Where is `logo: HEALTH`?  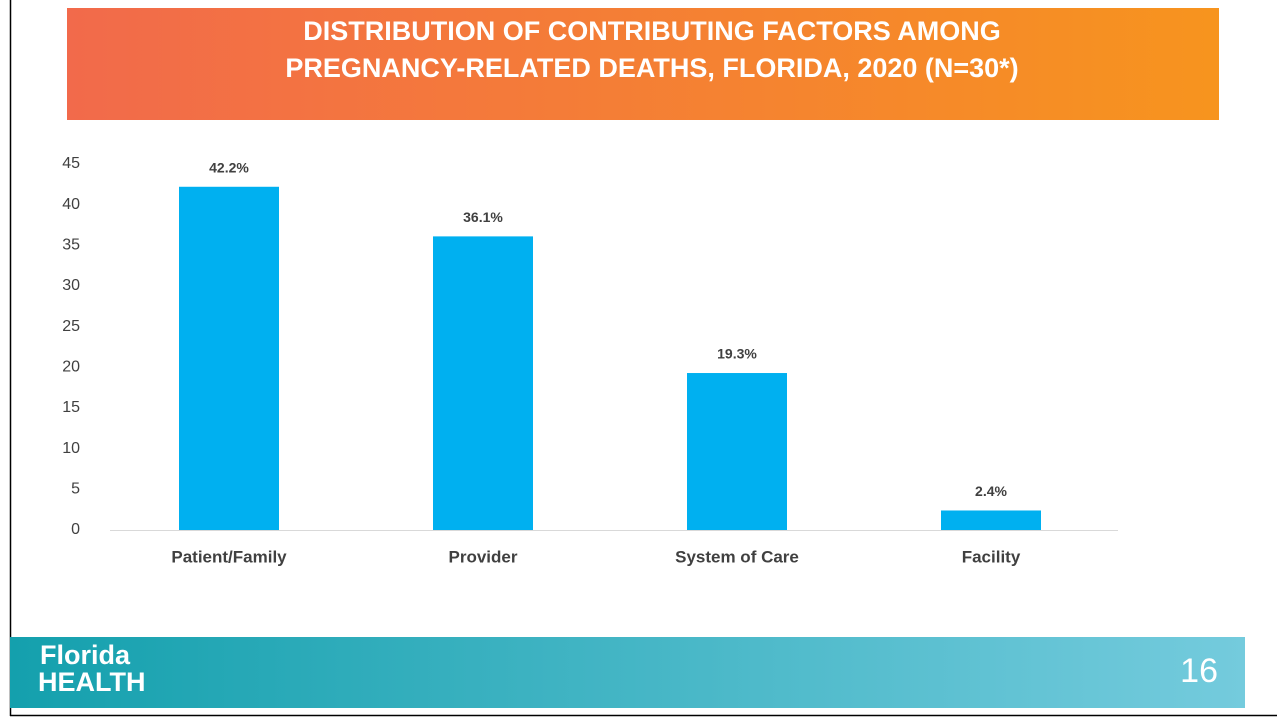
logo: HEALTH is located at coordinates (92, 682).